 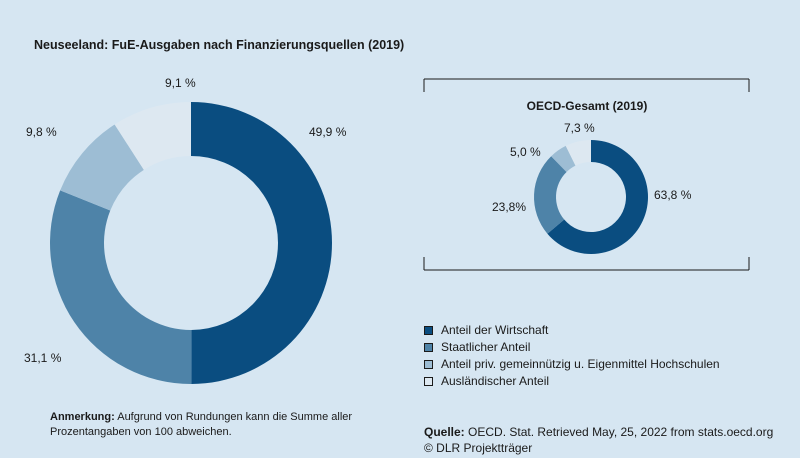 What do you see at coordinates (444, 432) in the screenshot?
I see `source-label: Quelle:` at bounding box center [444, 432].